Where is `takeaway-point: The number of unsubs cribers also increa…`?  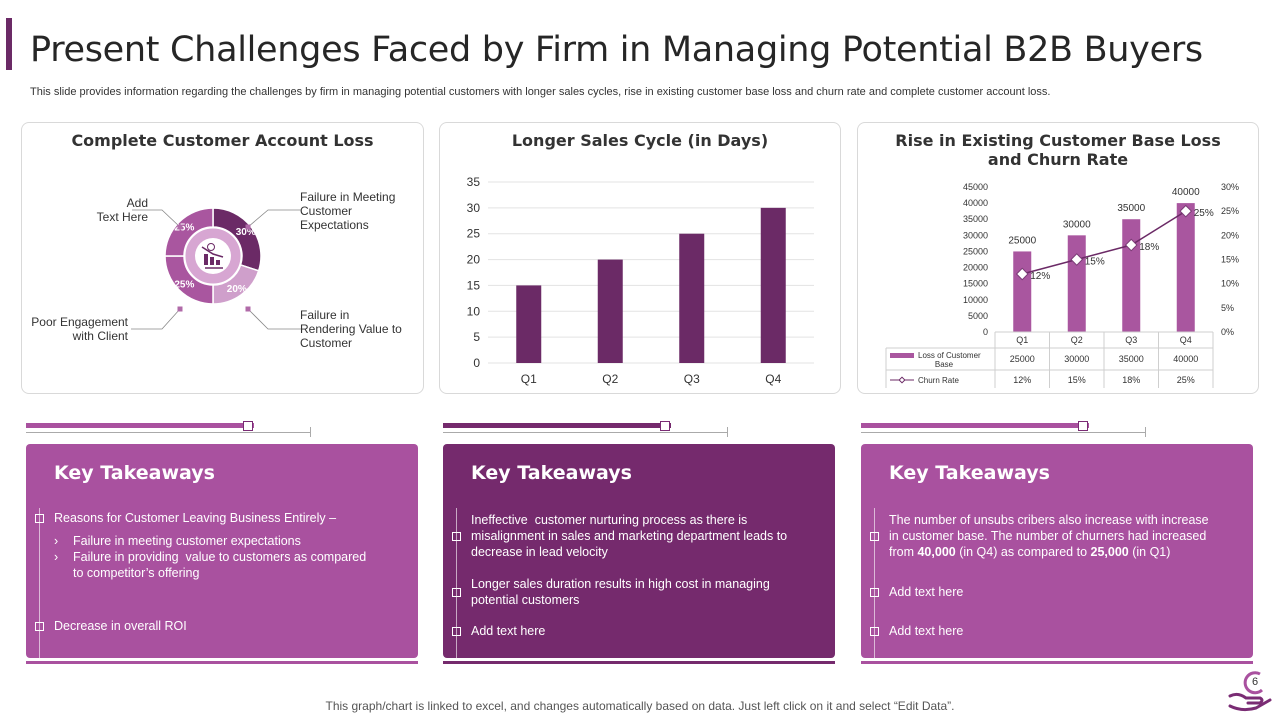 takeaway-point: The number of unsubs cribers also increa… is located at coordinates (1049, 536).